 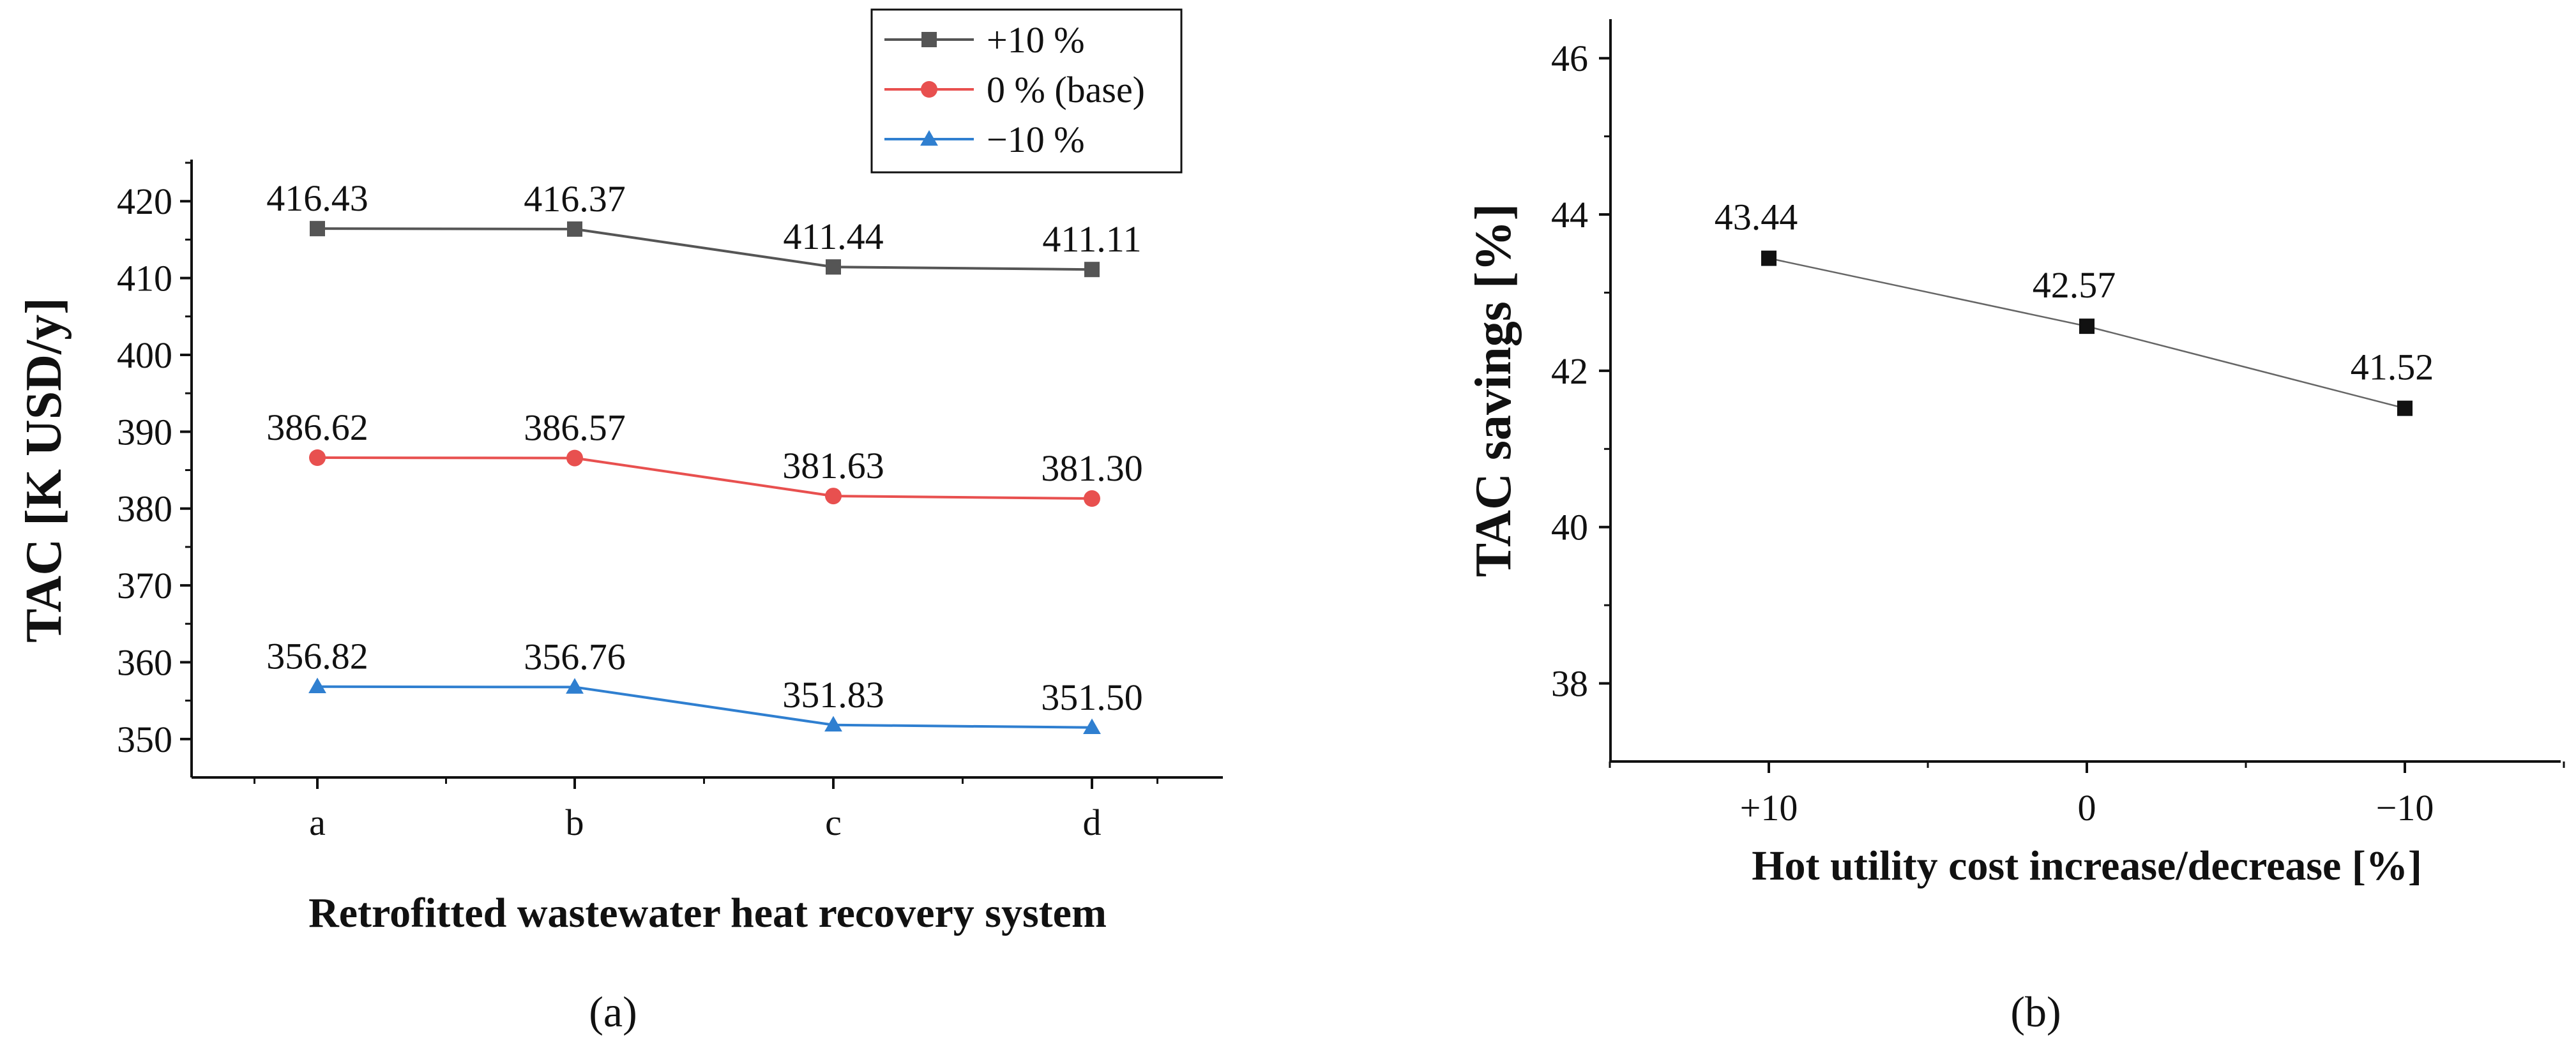 I want to click on legend-label: +10 %, so click(x=1036, y=40).